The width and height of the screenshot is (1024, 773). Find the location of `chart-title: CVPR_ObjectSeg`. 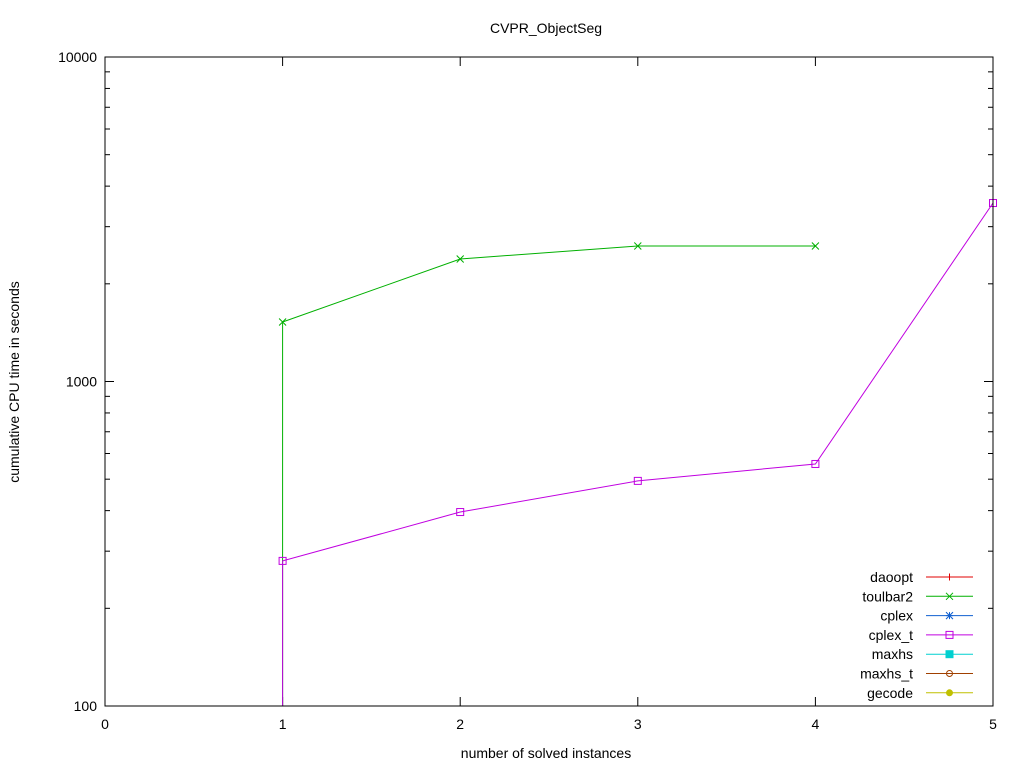

chart-title: CVPR_ObjectSeg is located at coordinates (546, 28).